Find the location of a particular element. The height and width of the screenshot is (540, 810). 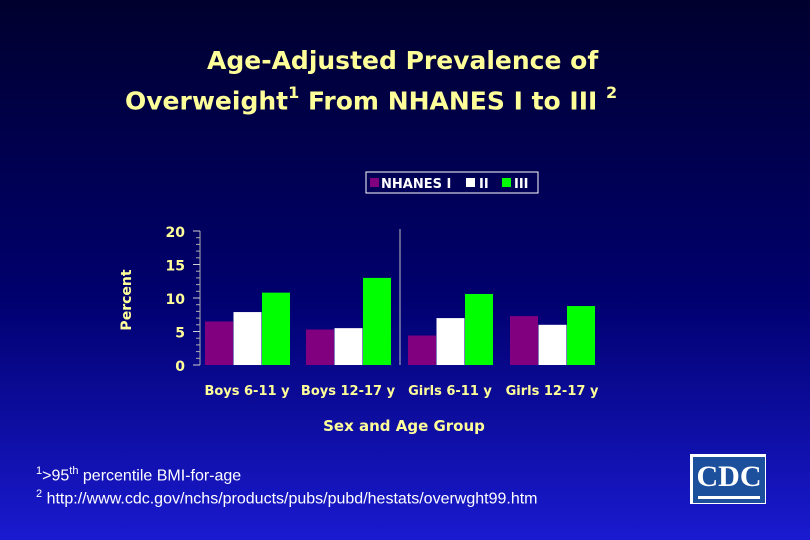

cdc-logo-bar is located at coordinates (729, 497).